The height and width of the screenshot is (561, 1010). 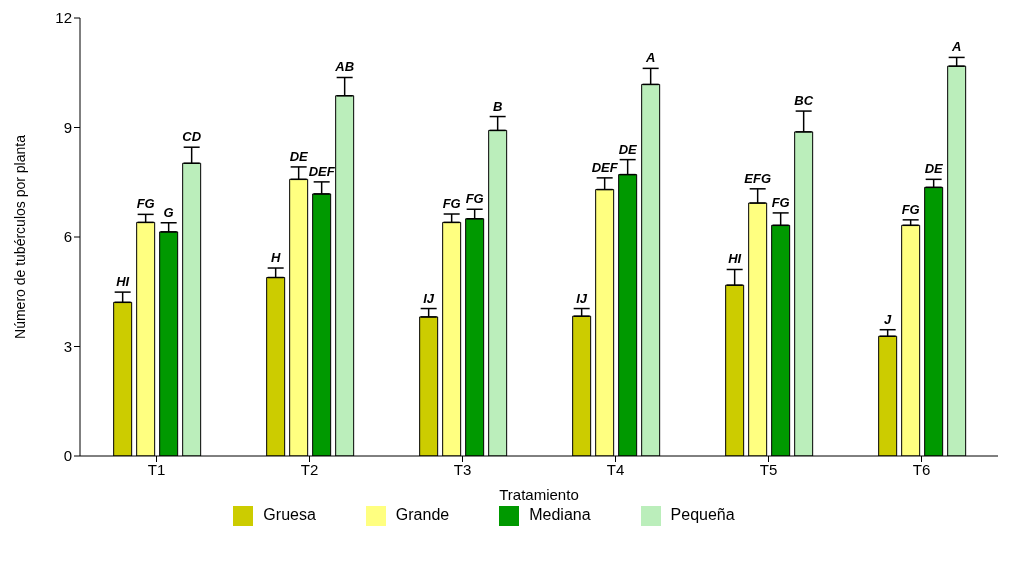 I want to click on data-label: H, so click(x=275, y=258).